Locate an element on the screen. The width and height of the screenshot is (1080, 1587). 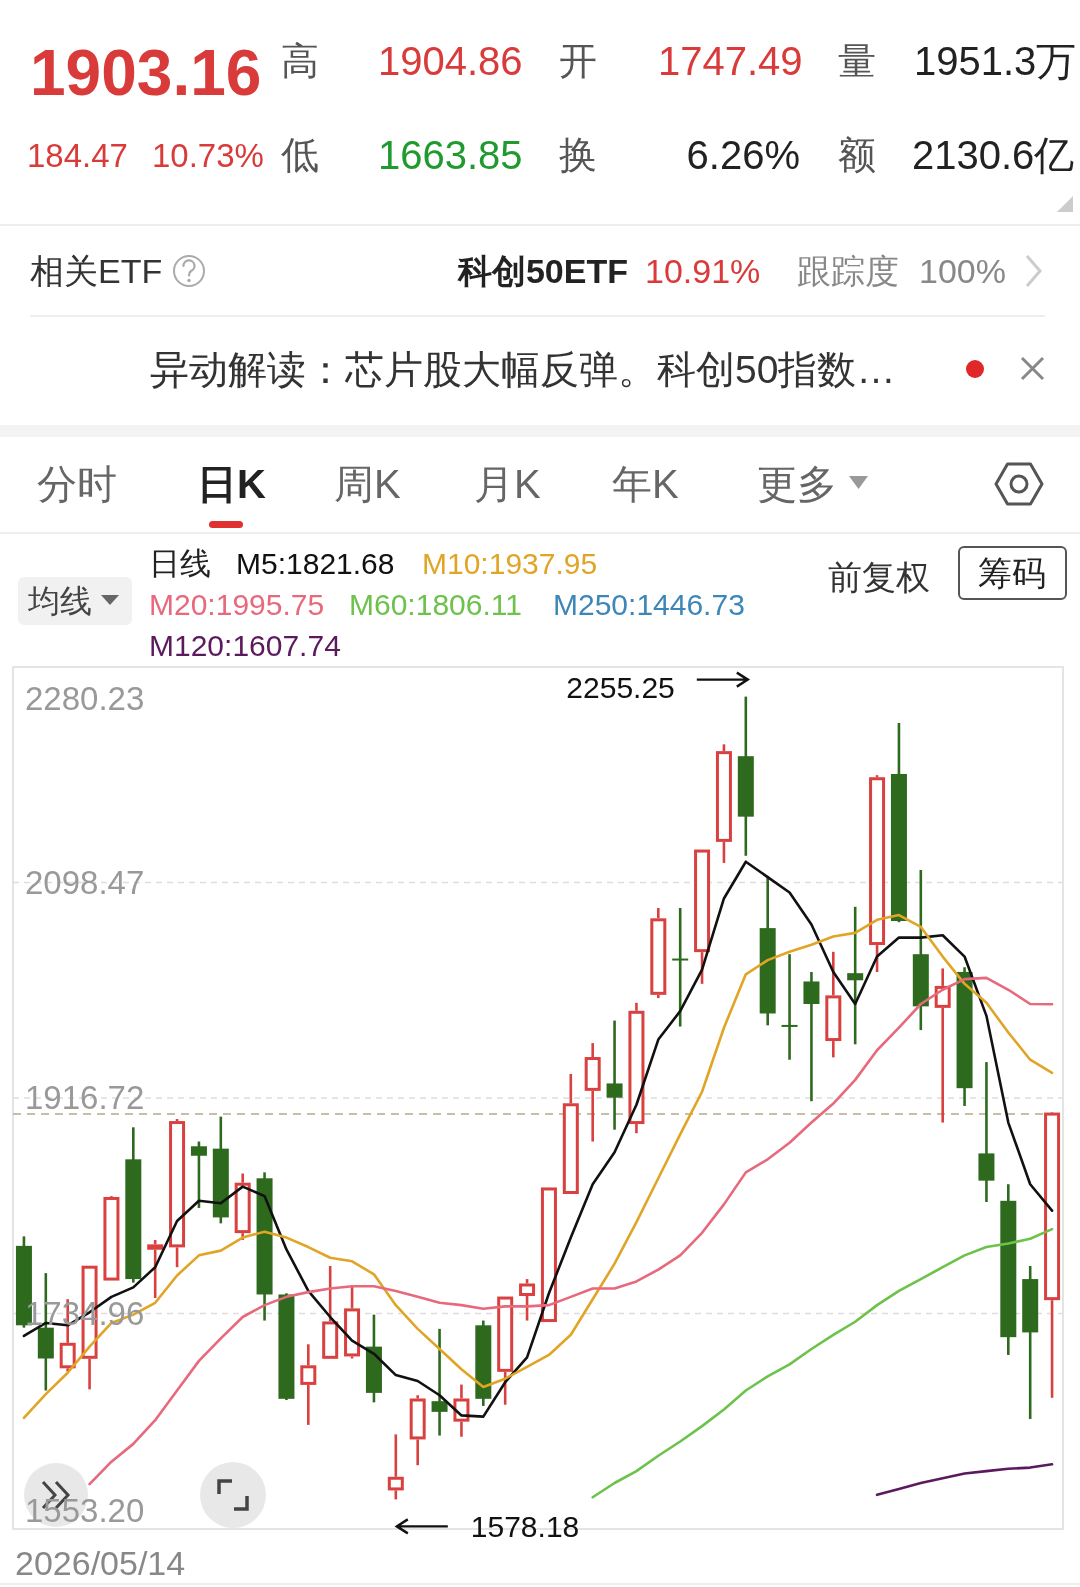
text: 年K is located at coordinates (645, 484).